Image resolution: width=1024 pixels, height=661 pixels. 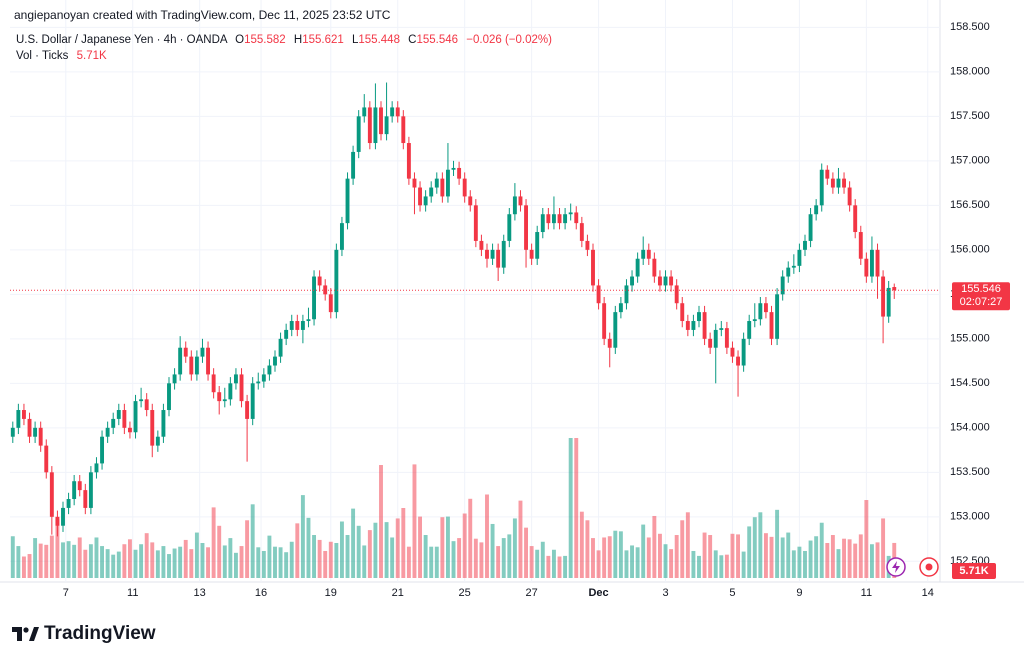 I want to click on y-tick-label: 153.000, so click(x=970, y=517).